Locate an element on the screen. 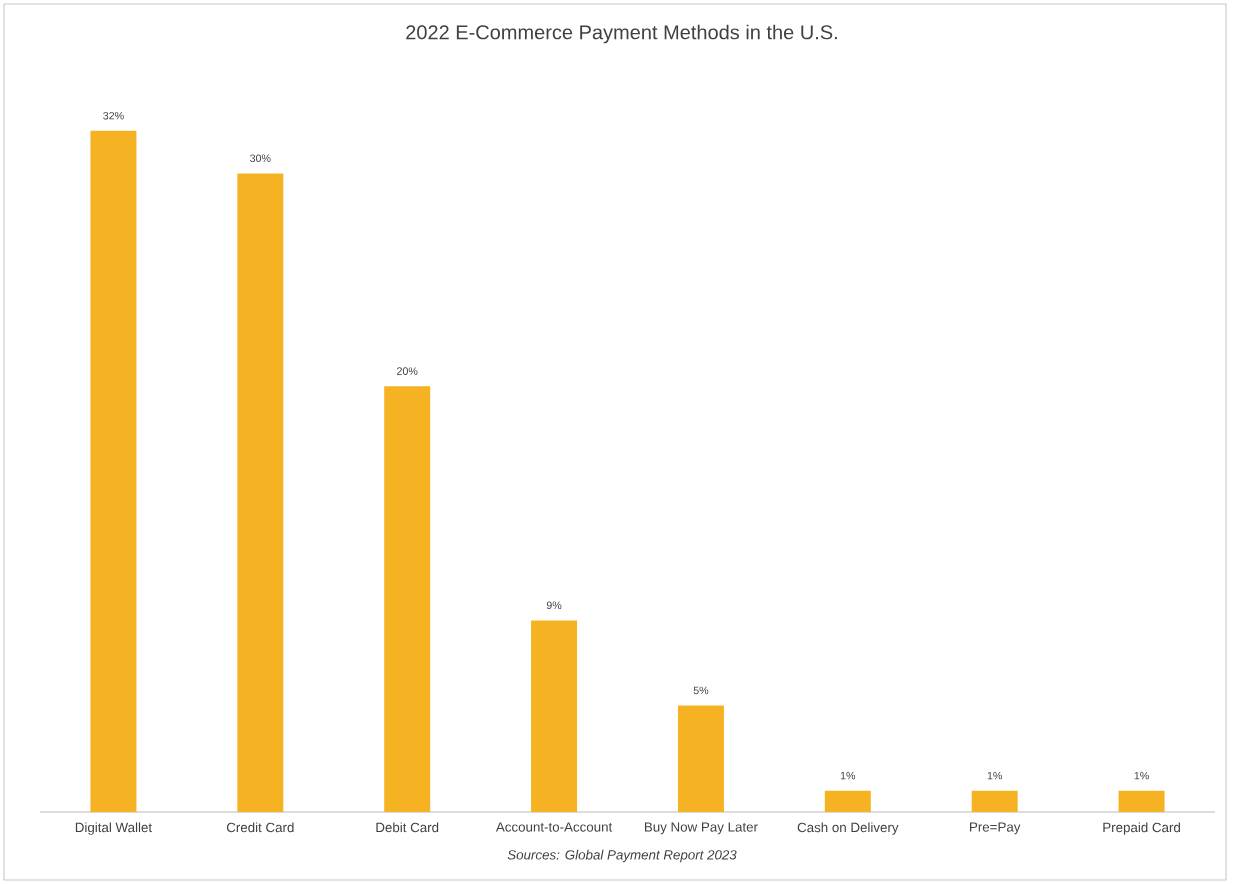 The image size is (1236, 884). x-tick-label: Digital Wallet is located at coordinates (113, 828).